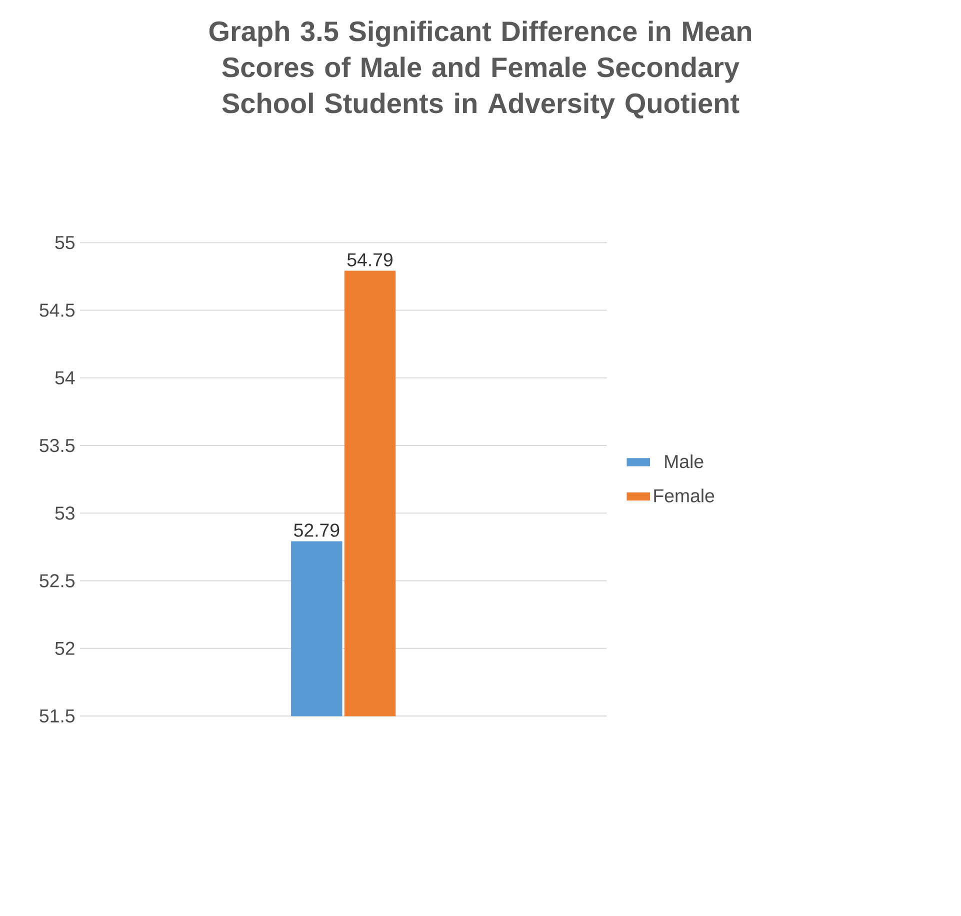 This screenshot has height=916, width=961. I want to click on y-tick-label: 55, so click(65, 243).